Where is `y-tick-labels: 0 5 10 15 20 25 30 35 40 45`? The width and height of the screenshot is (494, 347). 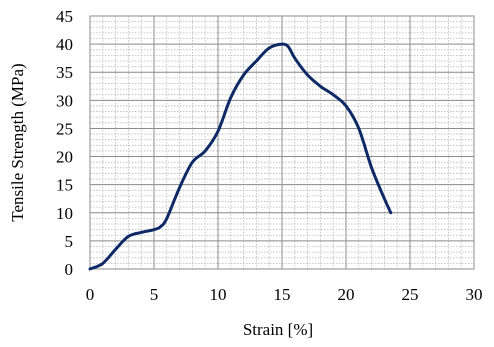
y-tick-labels: 0 5 10 15 20 25 30 35 40 45 is located at coordinates (64, 143).